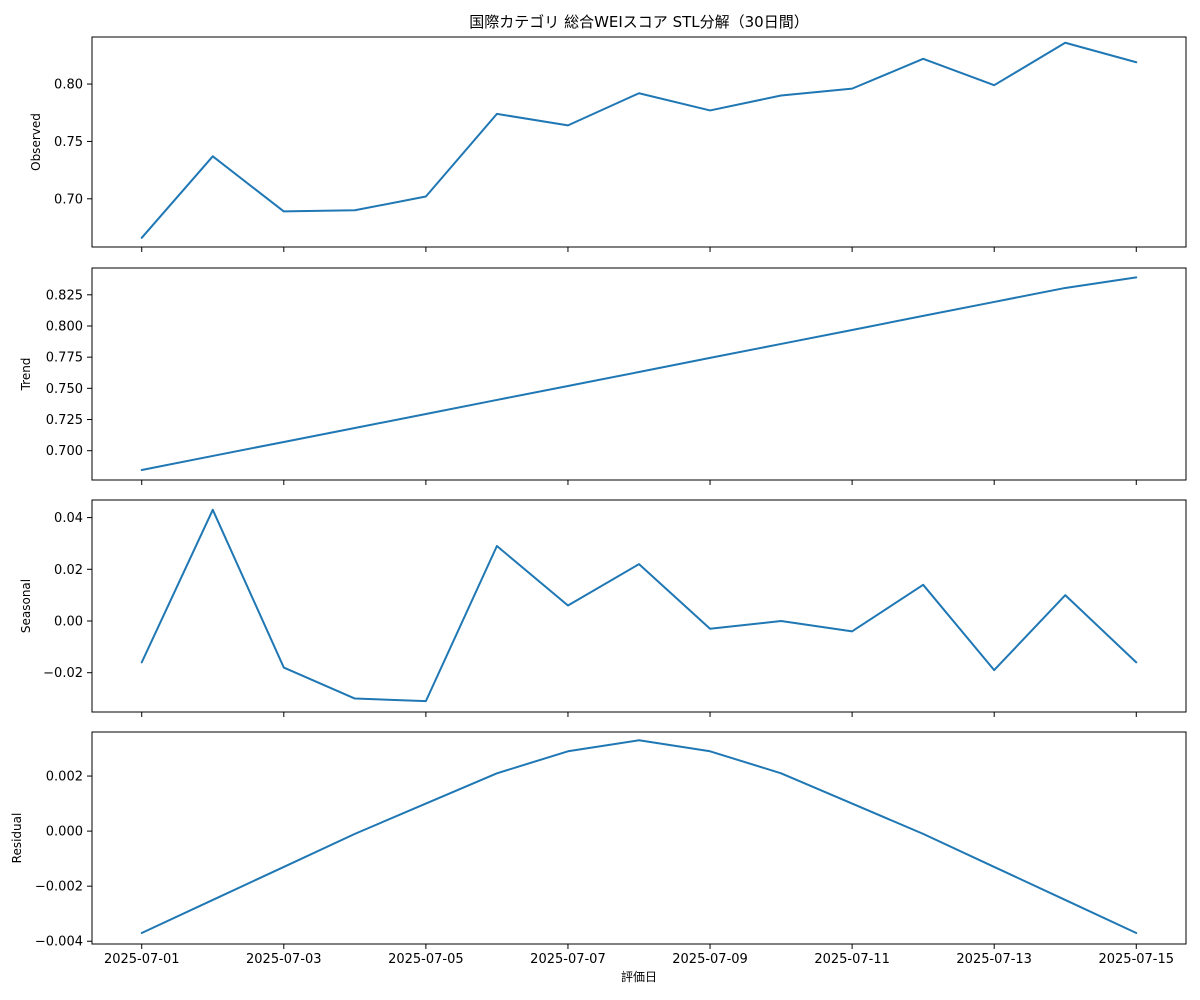 The width and height of the screenshot is (1200, 1000). Describe the element at coordinates (994, 959) in the screenshot. I see `x-tick-label: 2025-07-13` at that location.